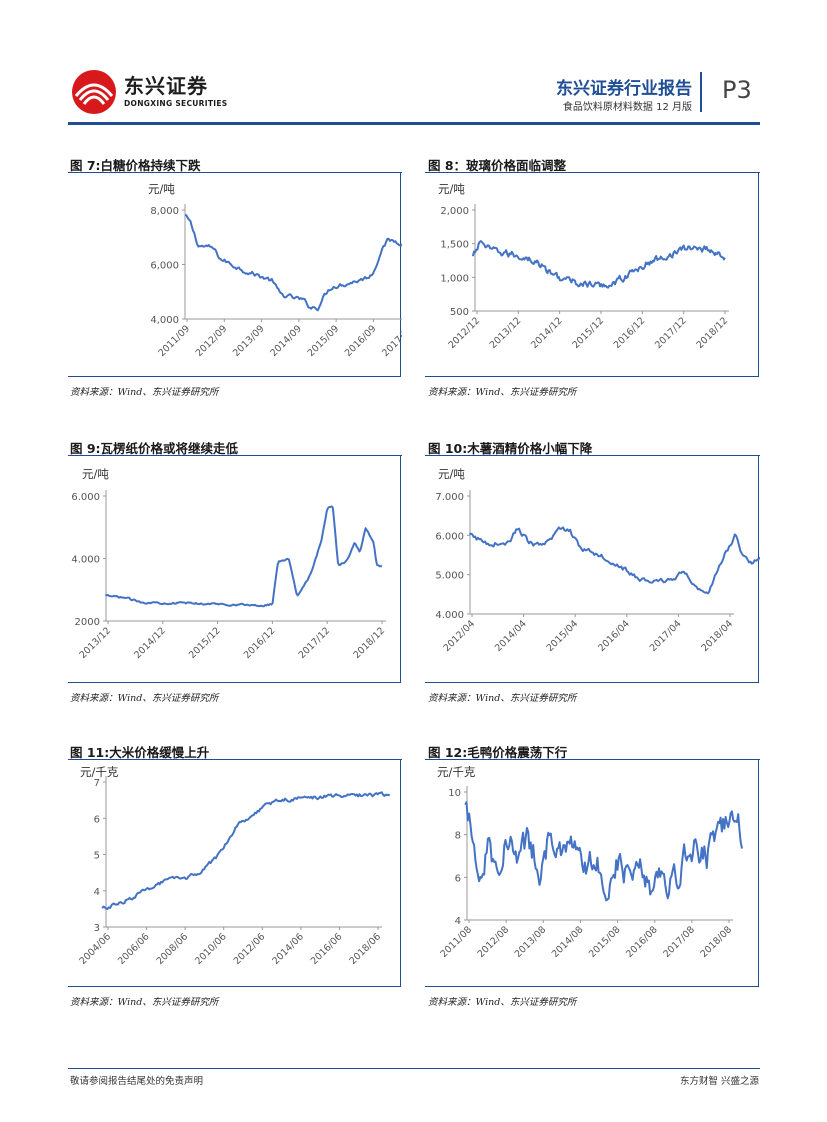  I want to click on figure-8-frame, so click(592, 275).